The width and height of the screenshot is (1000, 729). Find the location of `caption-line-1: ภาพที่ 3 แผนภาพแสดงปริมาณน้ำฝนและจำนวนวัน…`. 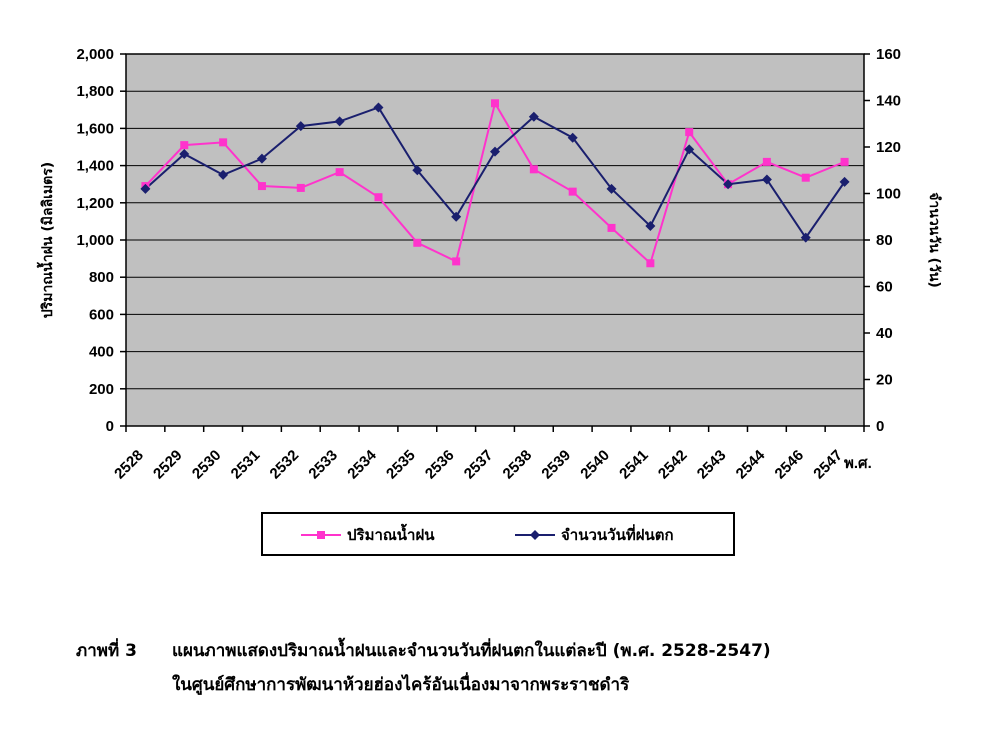

caption-line-1: ภาพที่ 3 แผนภาพแสดงปริมาณน้ำฝนและจำนวนวัน… is located at coordinates (423, 651).